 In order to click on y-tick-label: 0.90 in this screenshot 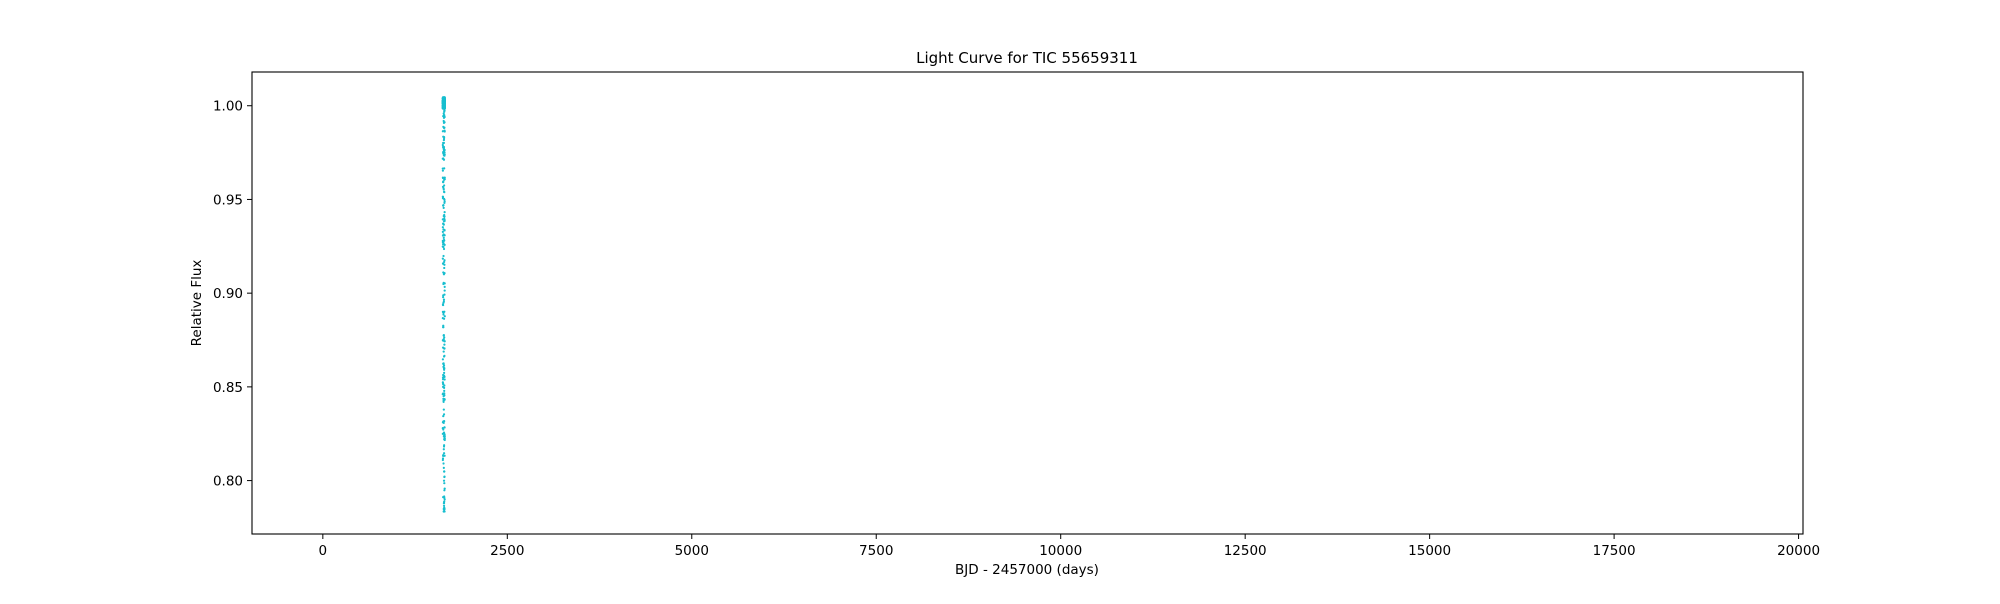, I will do `click(228, 294)`.